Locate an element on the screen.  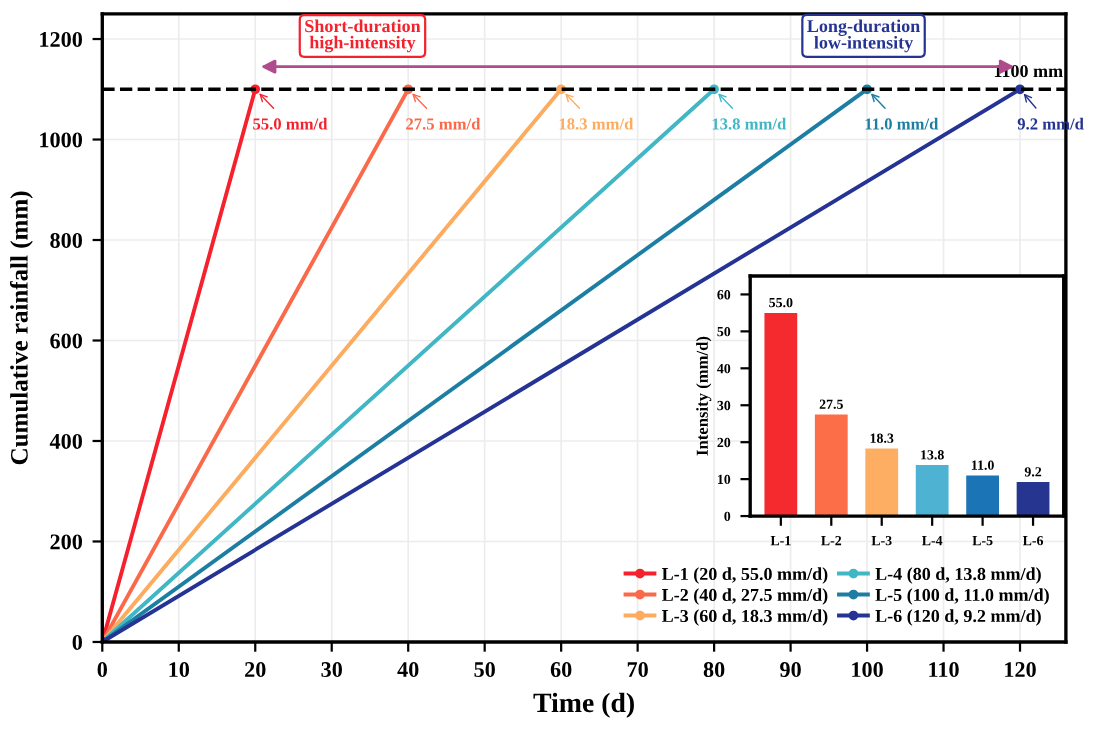
y-axis-title: Cumulative rainfall (mm) is located at coordinates (21, 328).